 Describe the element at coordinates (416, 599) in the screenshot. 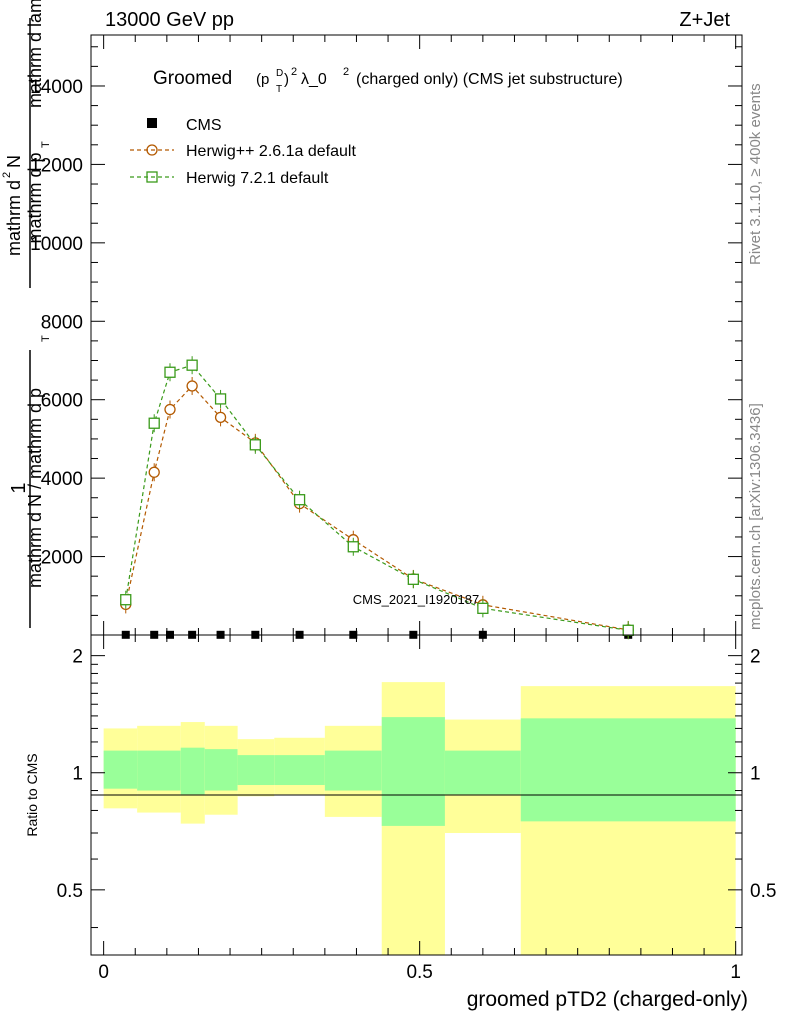

I see `watermark: CMS_2021_I1920187` at that location.